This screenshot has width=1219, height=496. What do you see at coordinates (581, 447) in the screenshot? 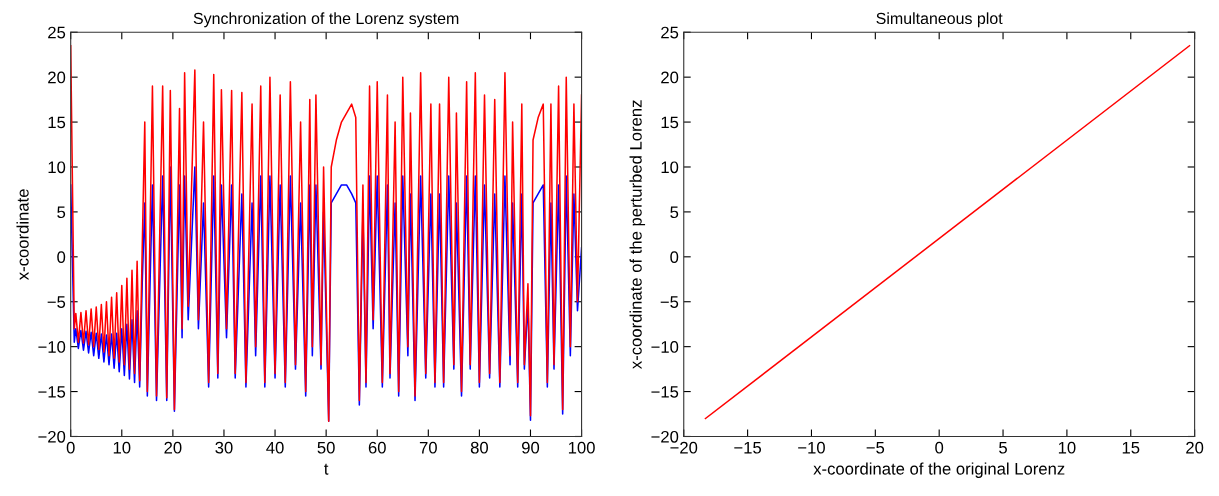
I see `x-tick-label: 100` at bounding box center [581, 447].